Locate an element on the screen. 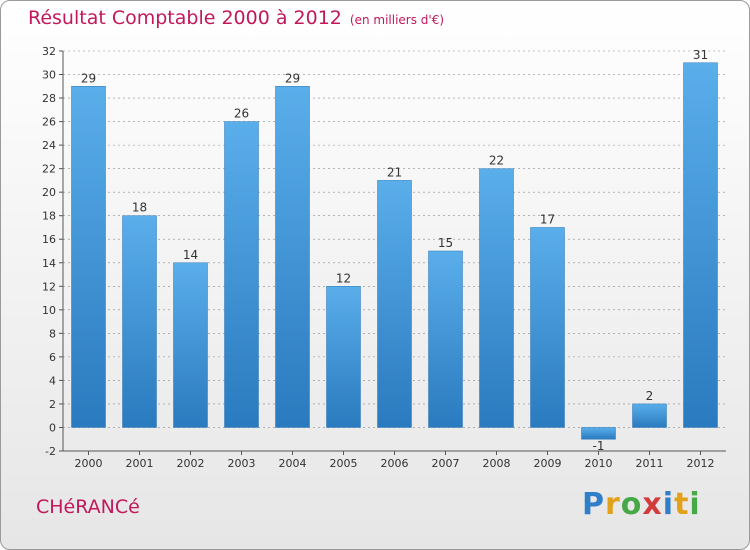  y-tick-label: 8 is located at coordinates (52, 333).